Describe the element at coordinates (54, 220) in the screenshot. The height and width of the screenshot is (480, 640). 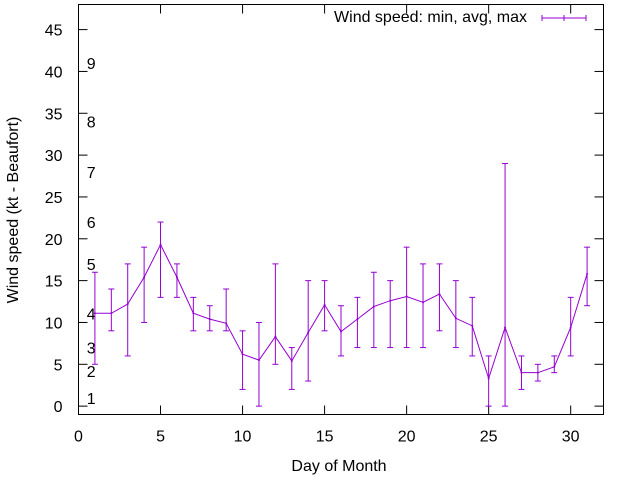
I see `y-tick-labels: 0 5 10 15 20 25 30 35 40 45` at that location.